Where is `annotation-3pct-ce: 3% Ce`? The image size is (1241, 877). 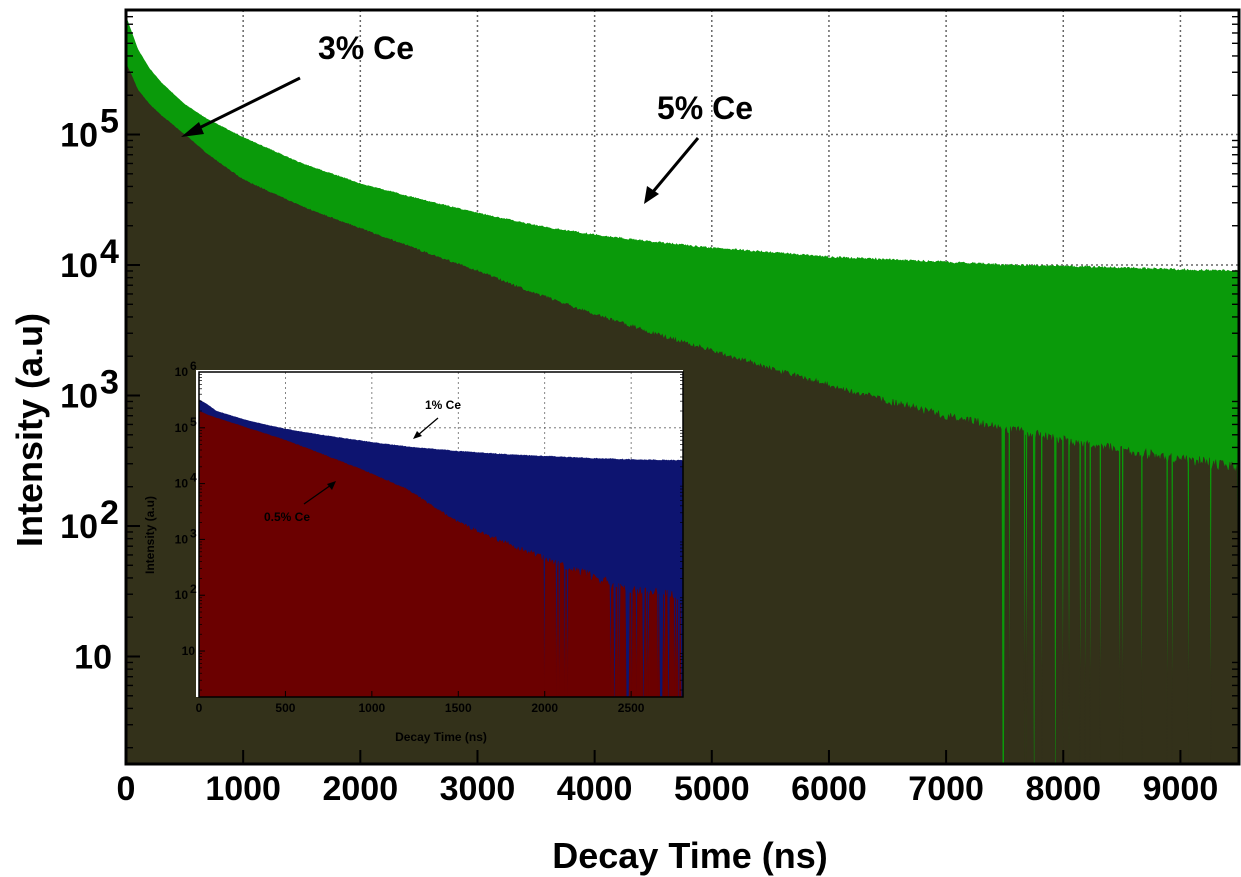 annotation-3pct-ce: 3% Ce is located at coordinates (366, 48).